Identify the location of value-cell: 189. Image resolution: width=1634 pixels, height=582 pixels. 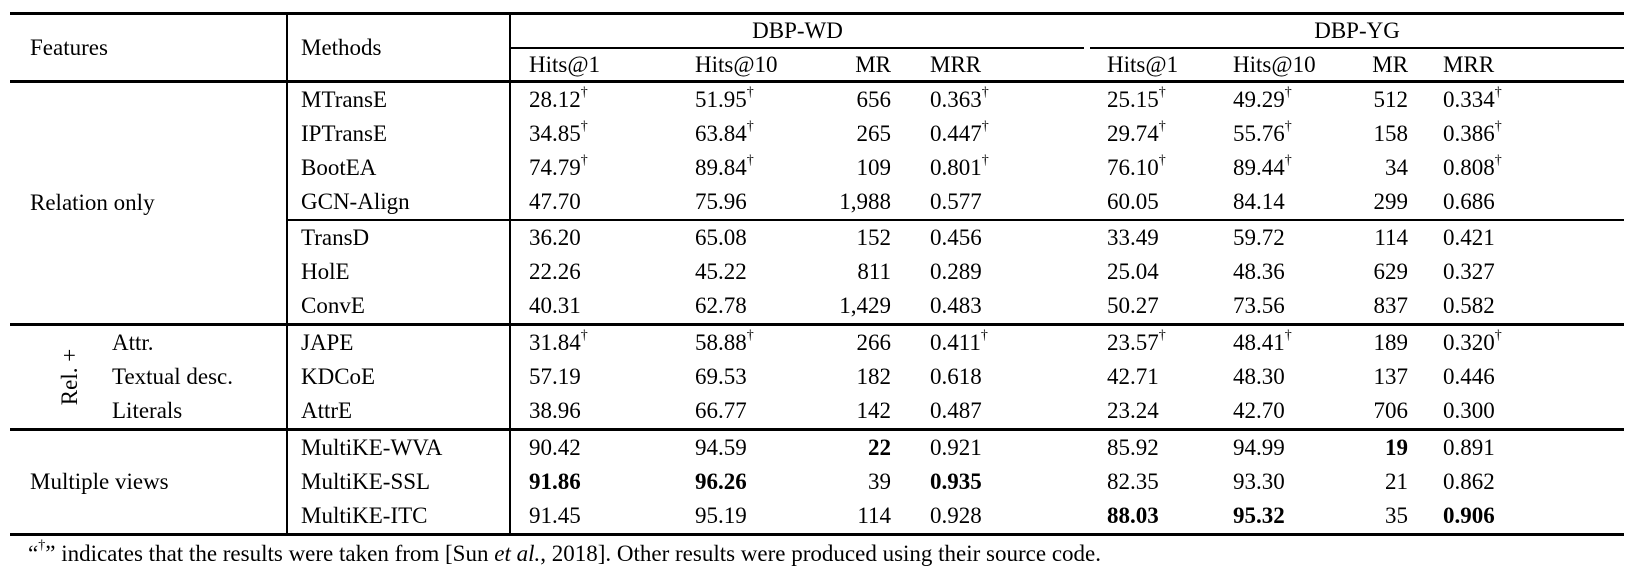
(1384, 341).